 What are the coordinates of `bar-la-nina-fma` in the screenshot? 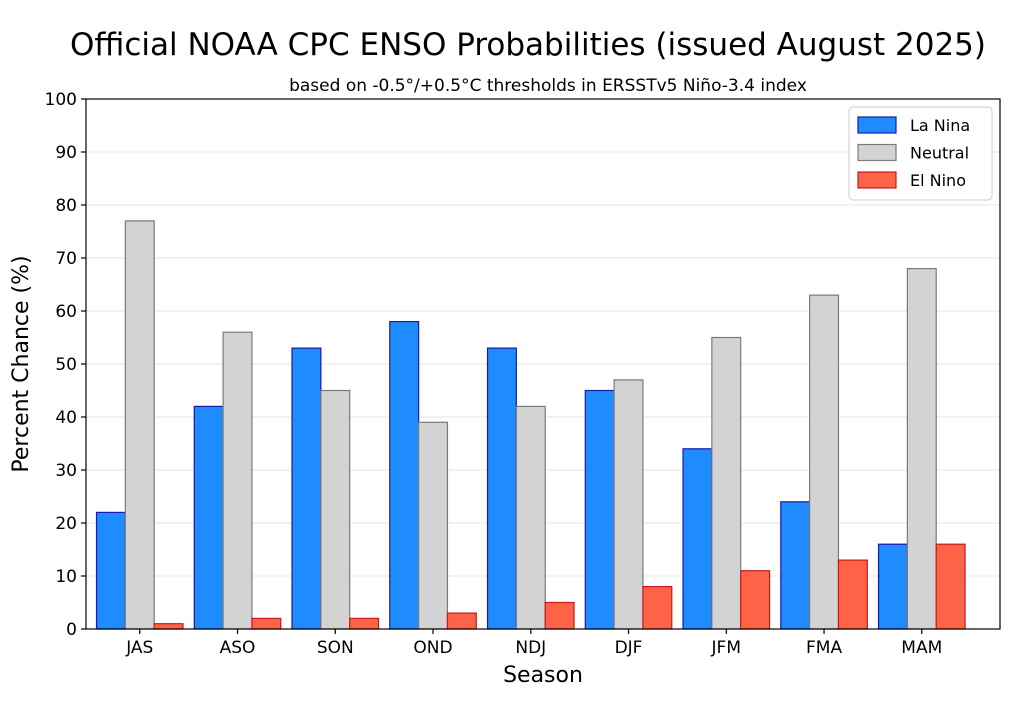 It's located at (795, 565).